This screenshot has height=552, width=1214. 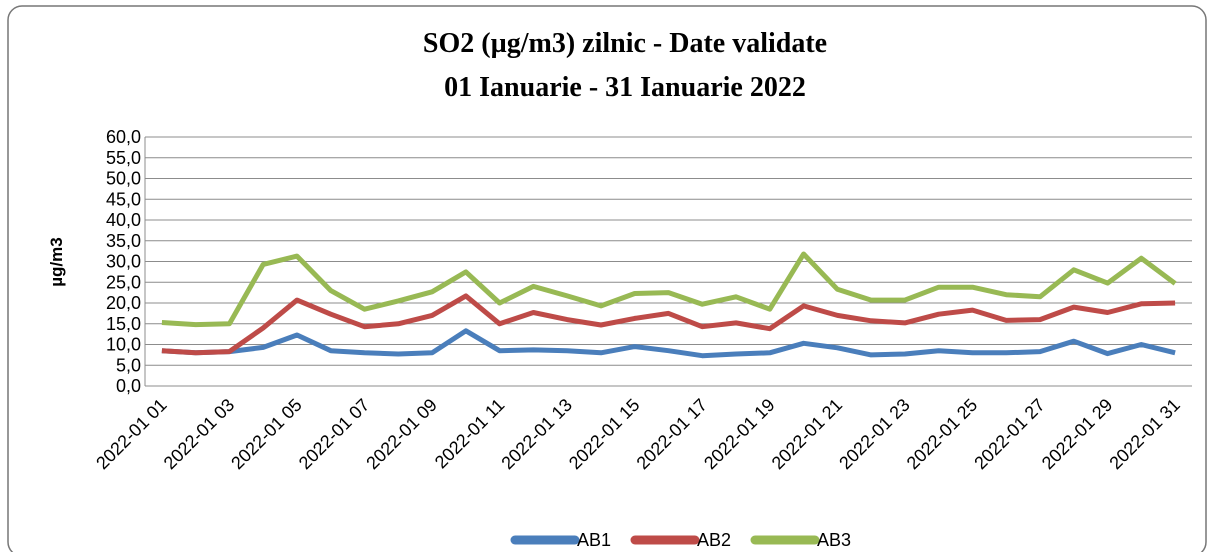 What do you see at coordinates (123, 282) in the screenshot?
I see `y-tick-label: 25,0` at bounding box center [123, 282].